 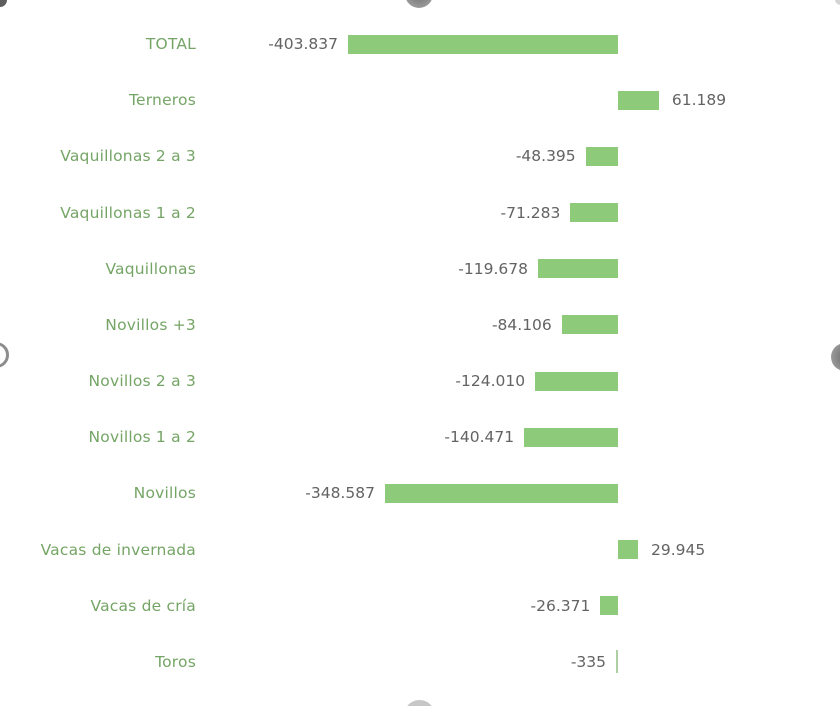 What do you see at coordinates (419, 703) in the screenshot?
I see `resize-handle-bottom` at bounding box center [419, 703].